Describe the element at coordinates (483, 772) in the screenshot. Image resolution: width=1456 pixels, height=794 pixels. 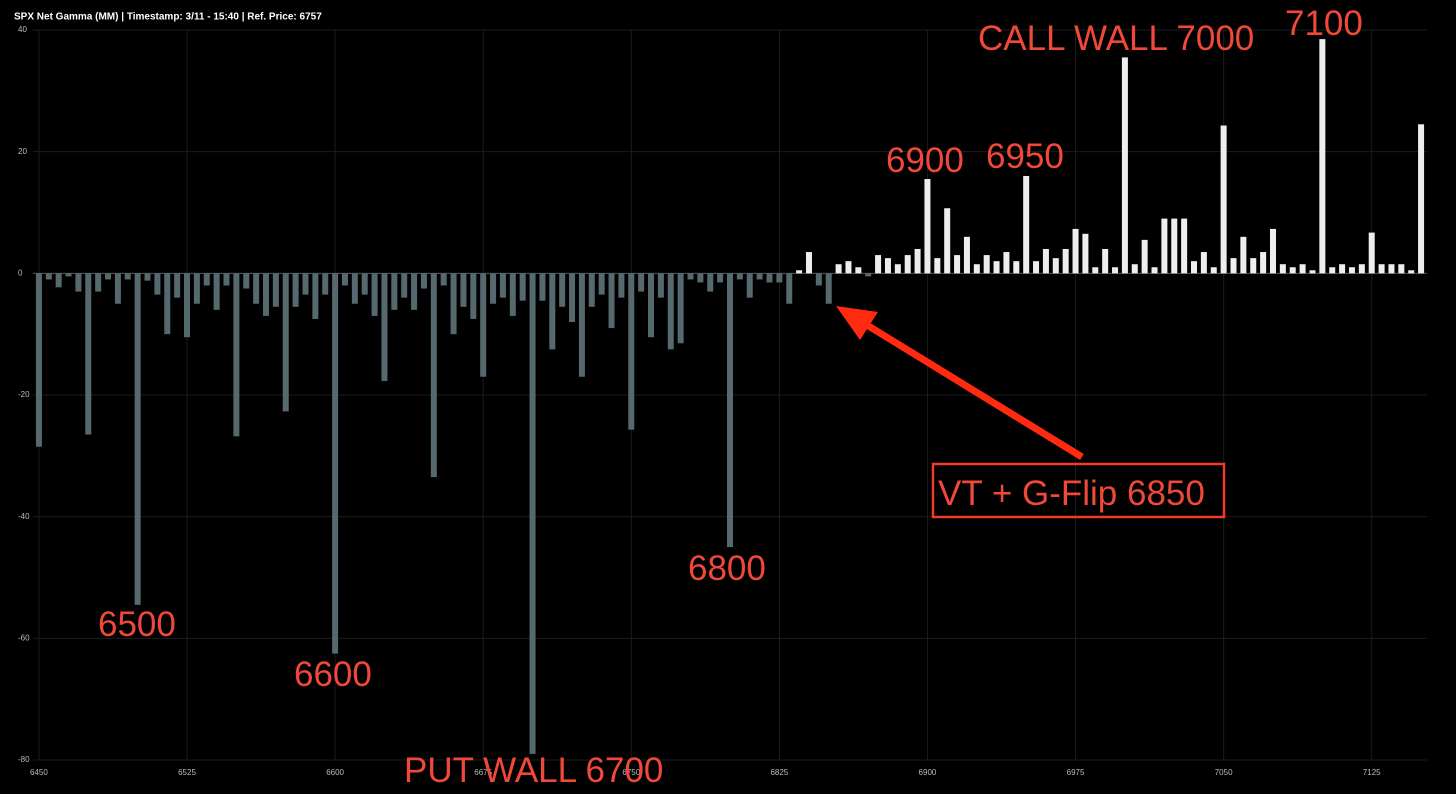
I see `x-tick-label: 6675` at that location.